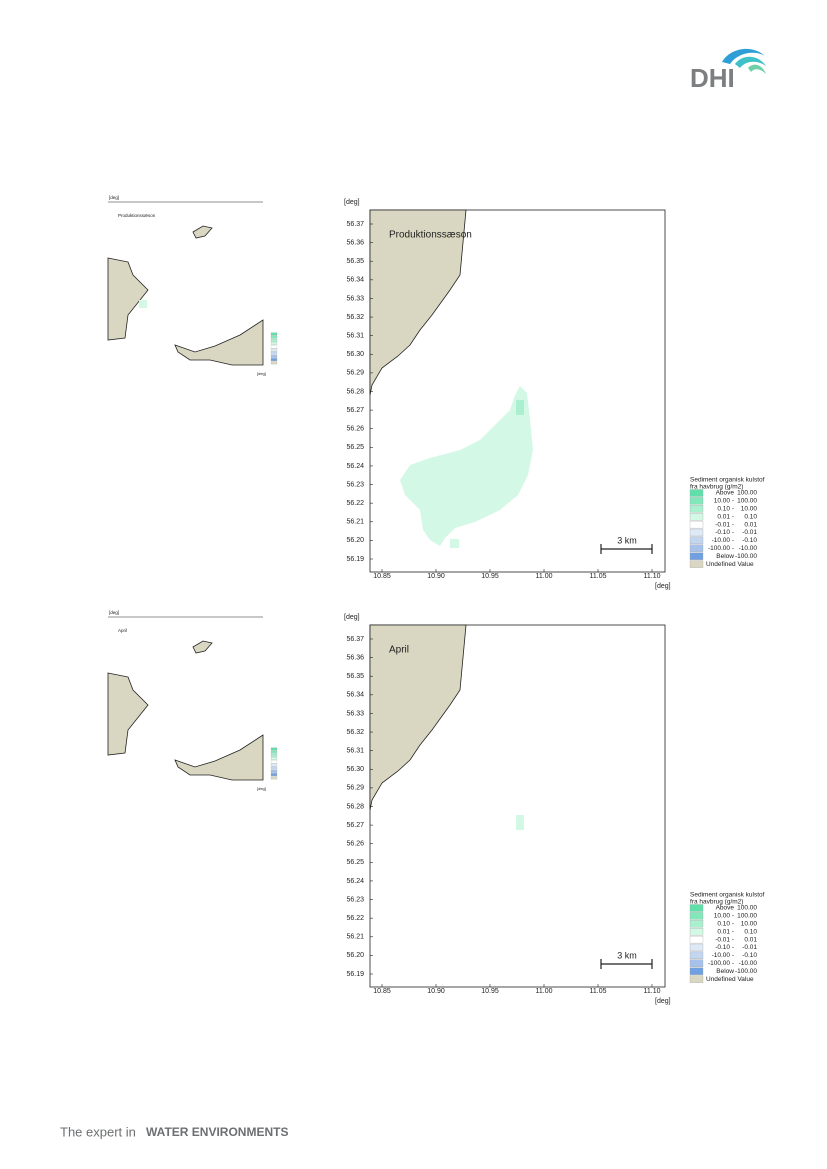 The image size is (827, 1169). Describe the element at coordinates (382, 991) in the screenshot. I see `x-tick-label: 10.85` at that location.